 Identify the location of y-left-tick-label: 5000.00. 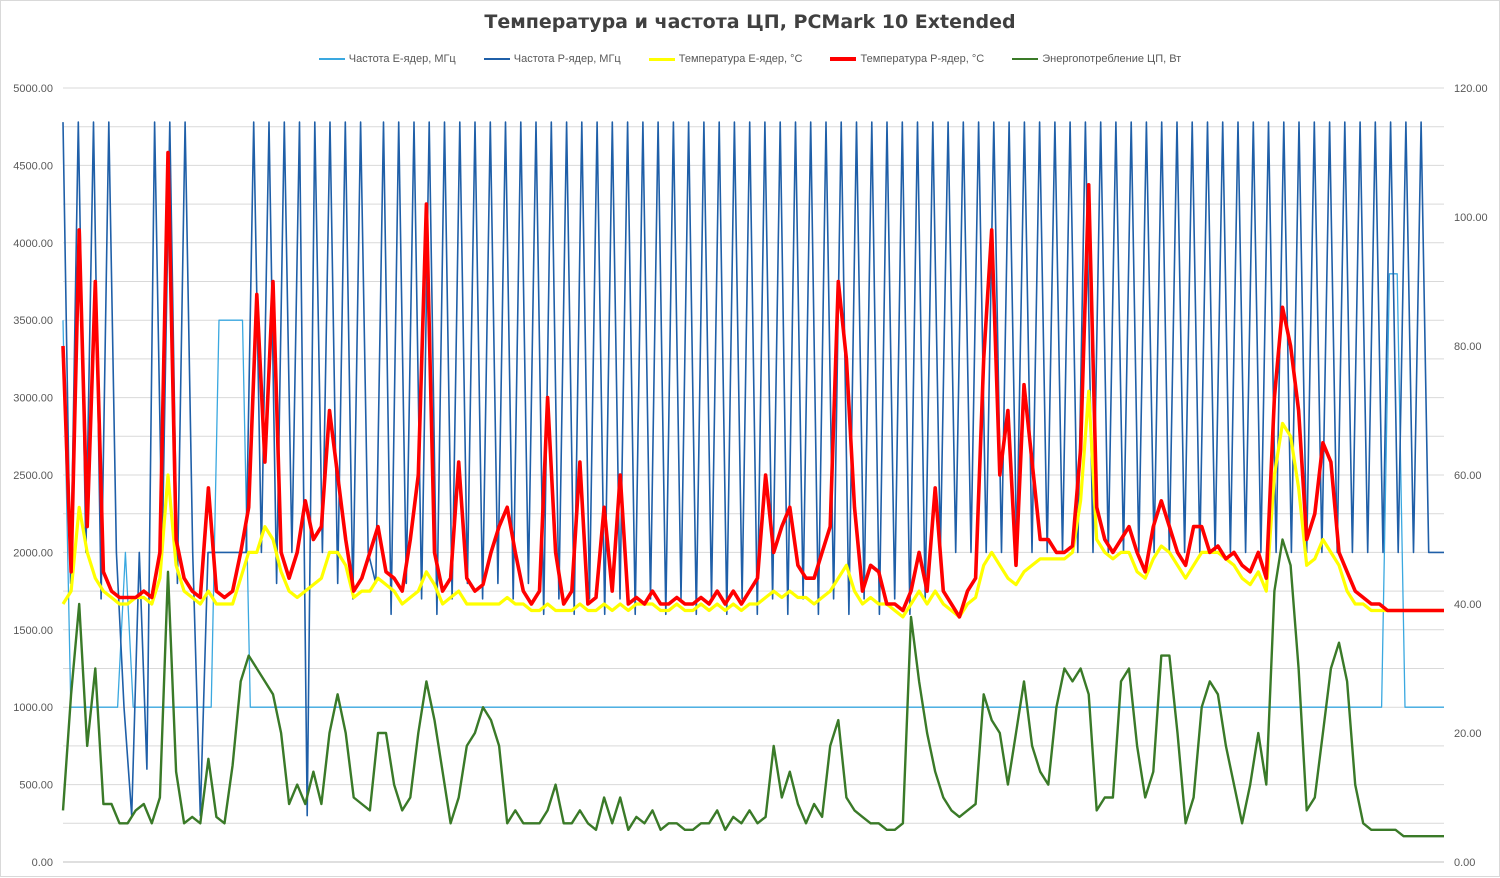
(33, 89).